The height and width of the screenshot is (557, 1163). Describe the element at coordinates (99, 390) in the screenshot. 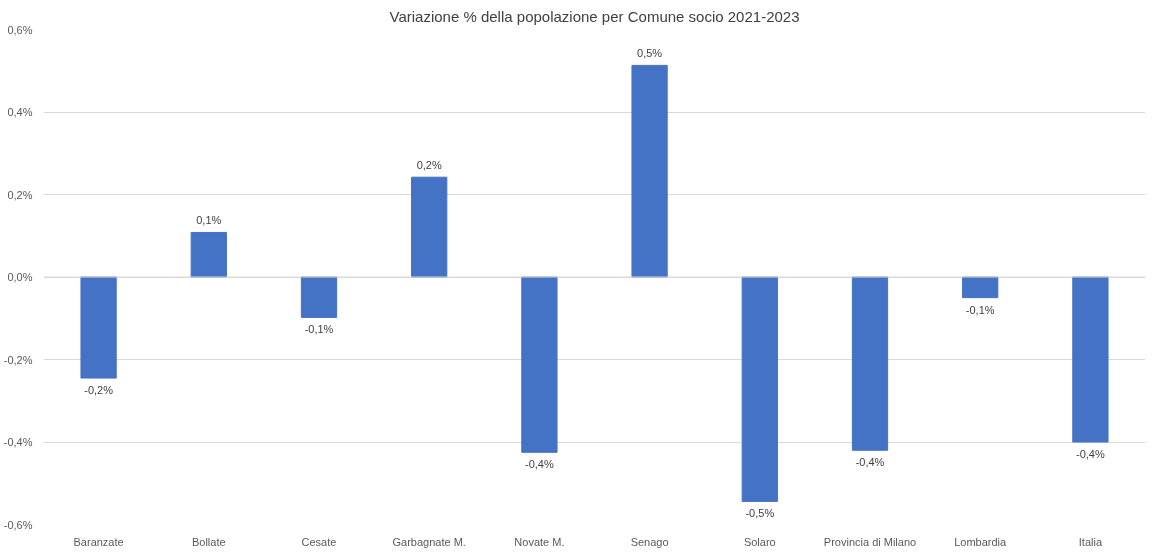

I see `data-label: -0,2%` at that location.